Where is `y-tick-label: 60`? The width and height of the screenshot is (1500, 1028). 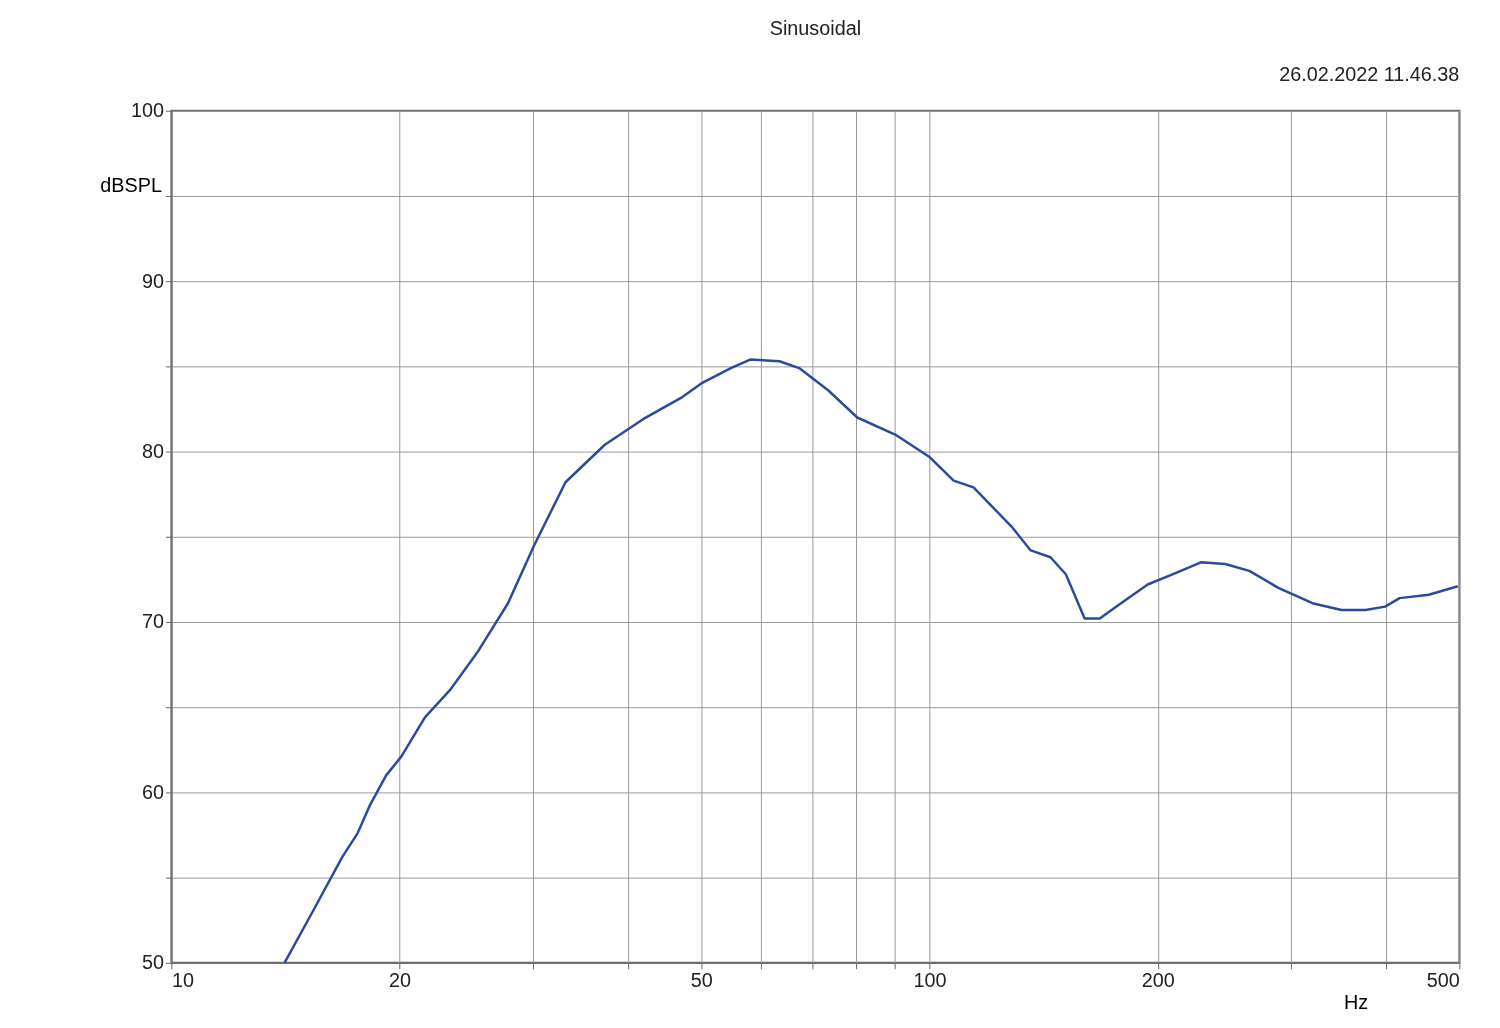
y-tick-label: 60 is located at coordinates (152, 791).